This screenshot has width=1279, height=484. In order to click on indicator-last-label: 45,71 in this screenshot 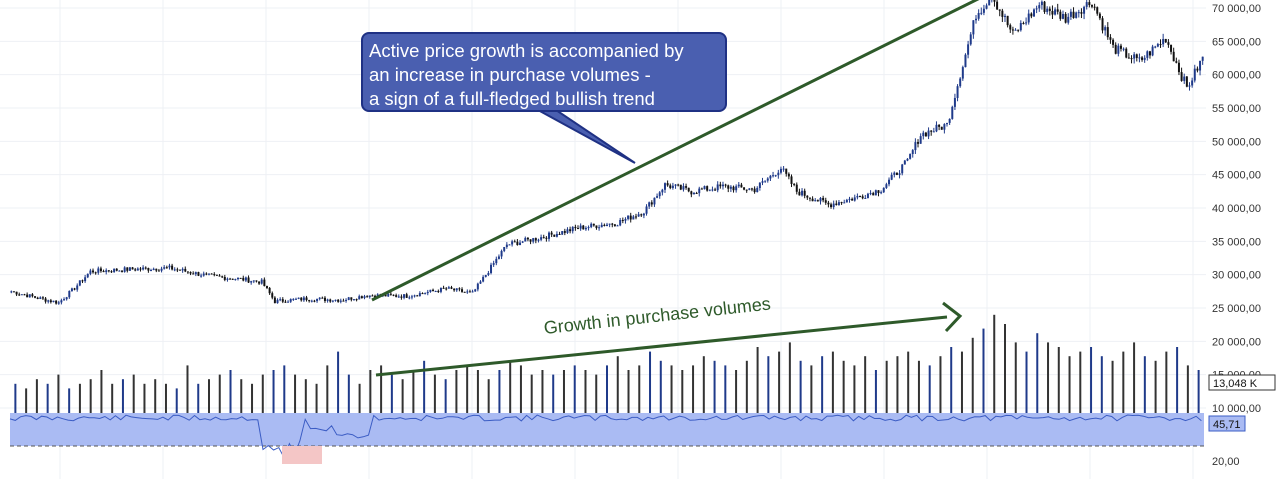, I will do `click(1227, 425)`.